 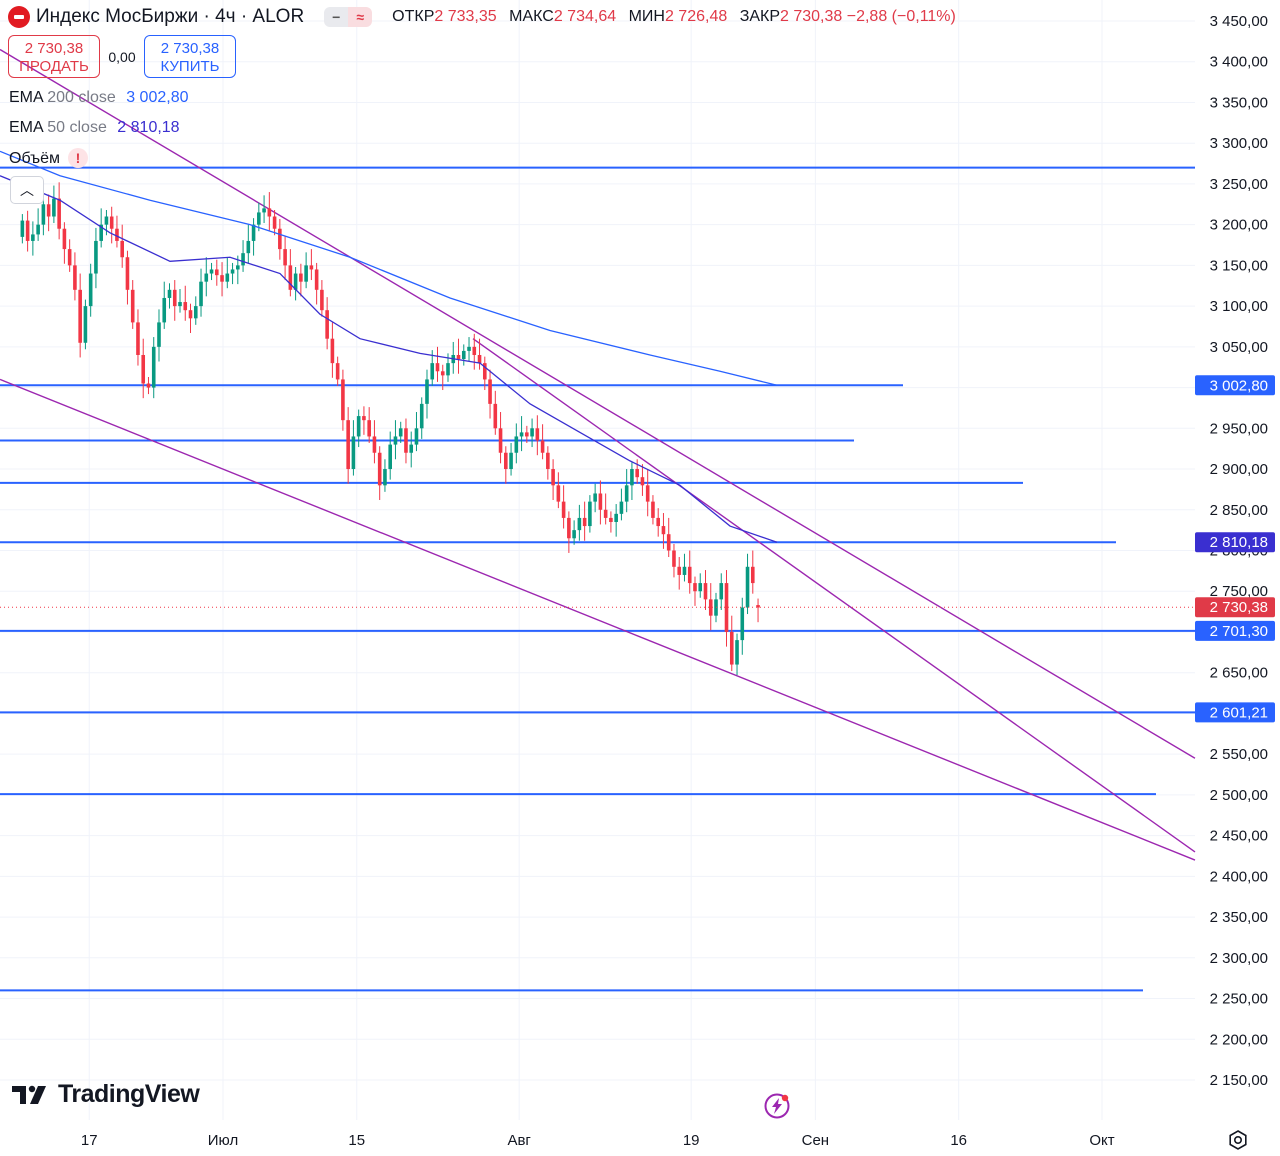 What do you see at coordinates (1239, 591) in the screenshot?
I see `y-tick-label: 2 750,00` at bounding box center [1239, 591].